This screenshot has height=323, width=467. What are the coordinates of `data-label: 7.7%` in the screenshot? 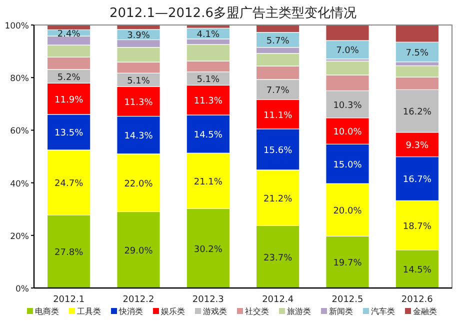 It's located at (278, 91).